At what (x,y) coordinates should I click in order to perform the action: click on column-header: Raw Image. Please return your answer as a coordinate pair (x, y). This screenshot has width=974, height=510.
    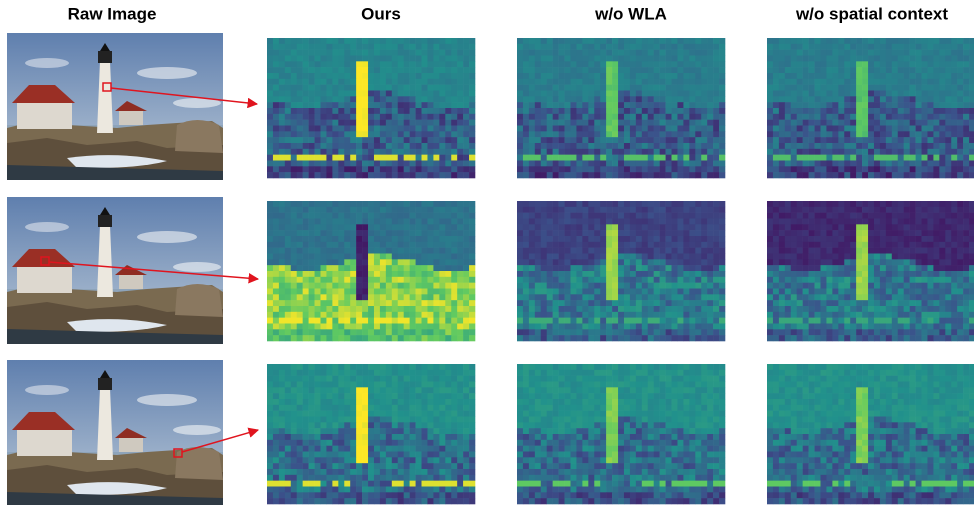
    Looking at the image, I should click on (112, 13).